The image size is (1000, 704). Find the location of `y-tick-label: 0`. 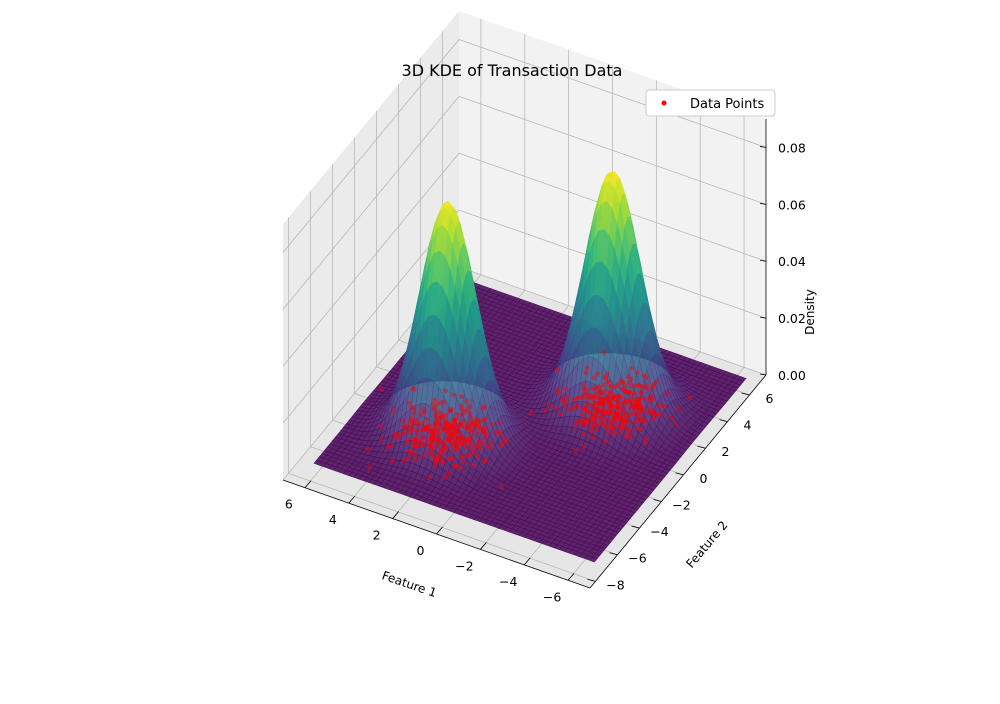

y-tick-label: 0 is located at coordinates (704, 478).